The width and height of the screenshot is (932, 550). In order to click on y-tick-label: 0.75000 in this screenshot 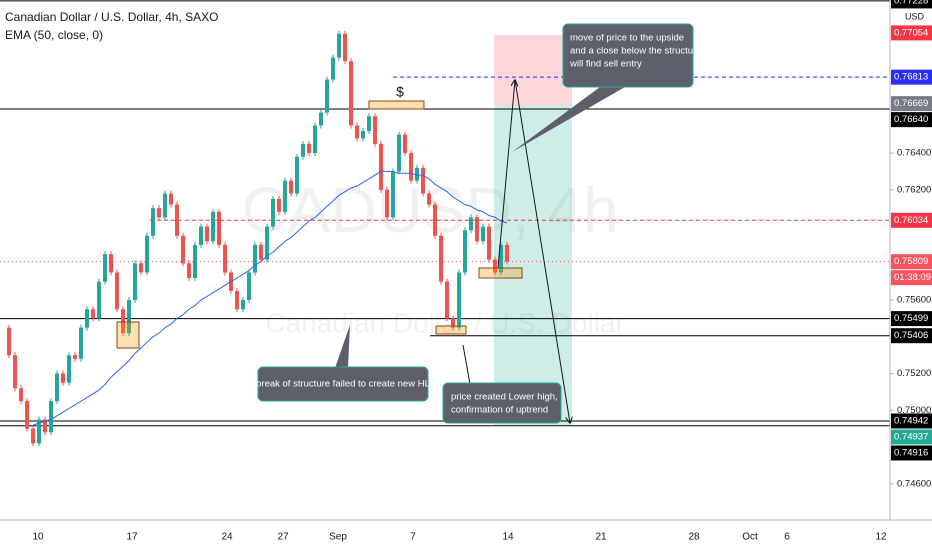, I will do `click(914, 410)`.